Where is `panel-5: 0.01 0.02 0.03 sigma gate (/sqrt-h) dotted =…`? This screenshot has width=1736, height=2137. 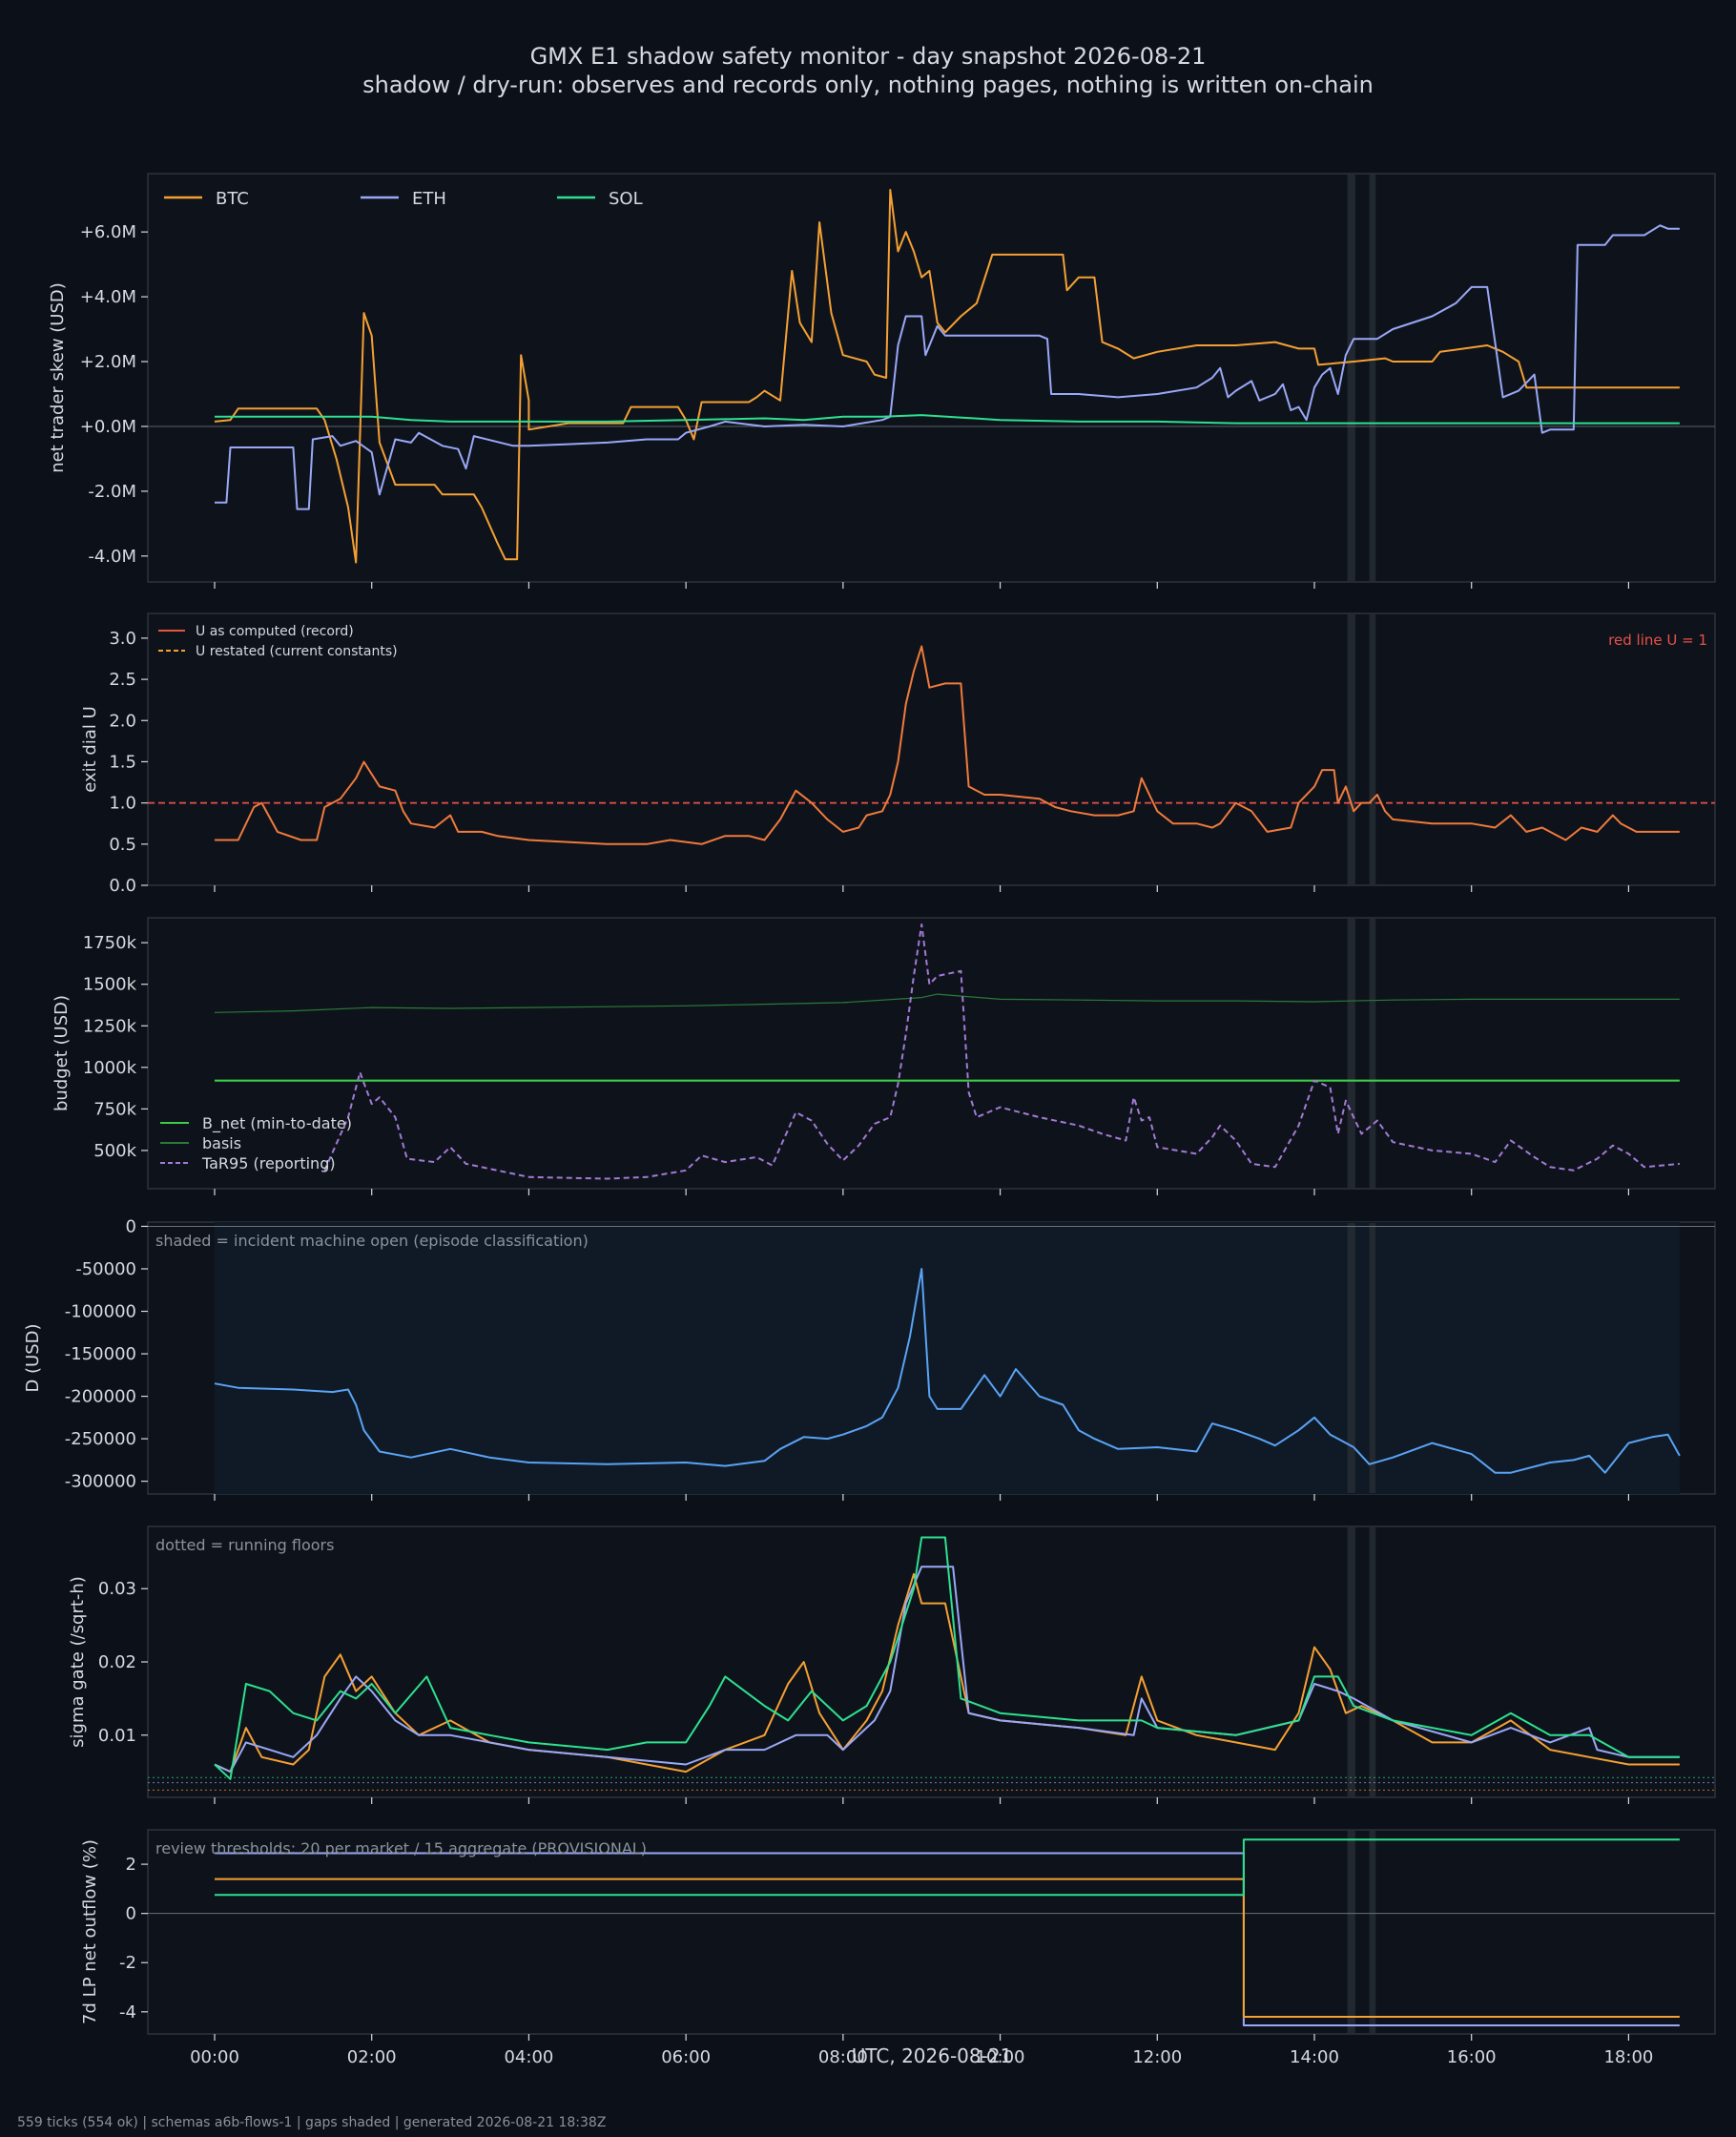 panel-5: 0.01 0.02 0.03 sigma gate (/sqrt-h) dotted =… is located at coordinates (892, 1664).